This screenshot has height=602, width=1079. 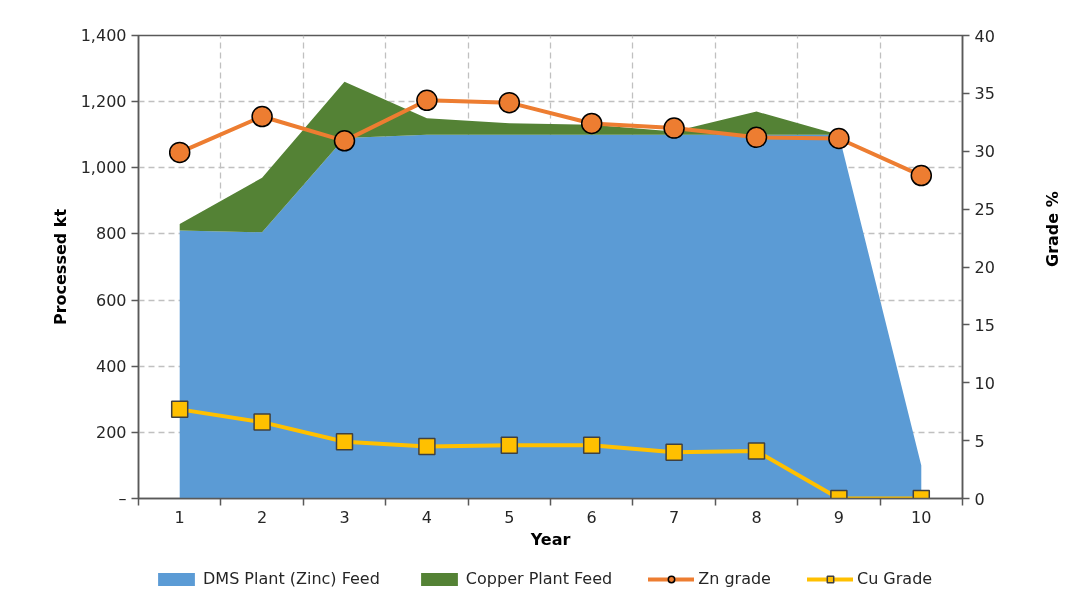 What do you see at coordinates (111, 432) in the screenshot?
I see `y-tick-label: 200` at bounding box center [111, 432].